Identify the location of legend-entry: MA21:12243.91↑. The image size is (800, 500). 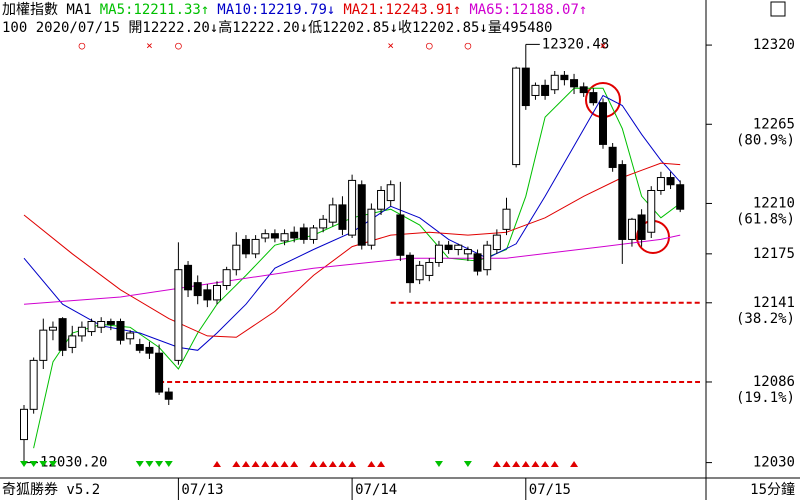
(402, 10).